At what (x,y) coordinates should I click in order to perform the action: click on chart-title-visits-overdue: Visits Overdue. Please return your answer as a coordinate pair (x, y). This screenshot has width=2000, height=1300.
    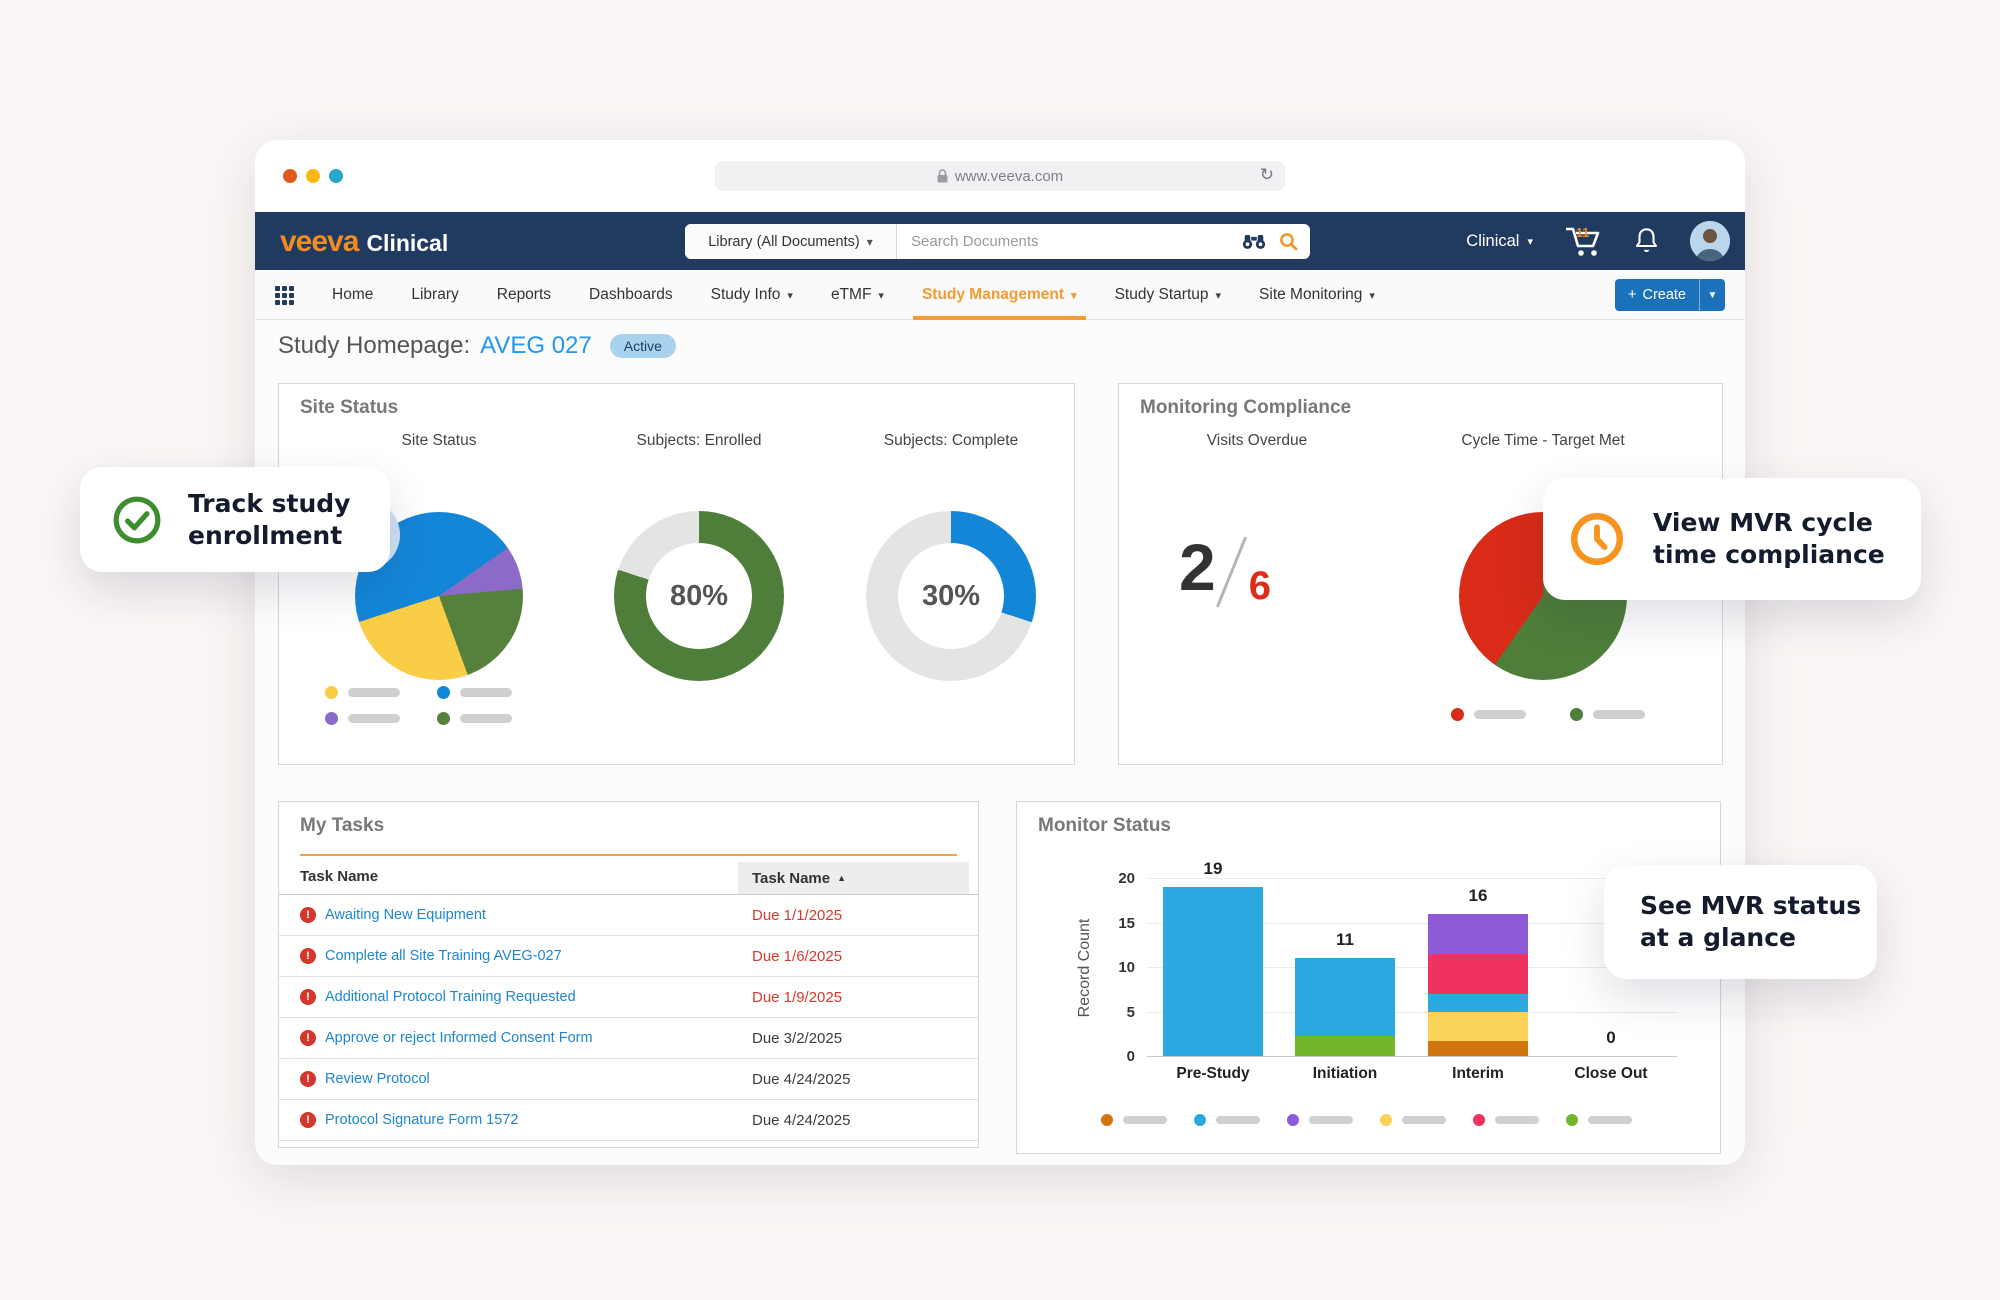
    Looking at the image, I should click on (1257, 440).